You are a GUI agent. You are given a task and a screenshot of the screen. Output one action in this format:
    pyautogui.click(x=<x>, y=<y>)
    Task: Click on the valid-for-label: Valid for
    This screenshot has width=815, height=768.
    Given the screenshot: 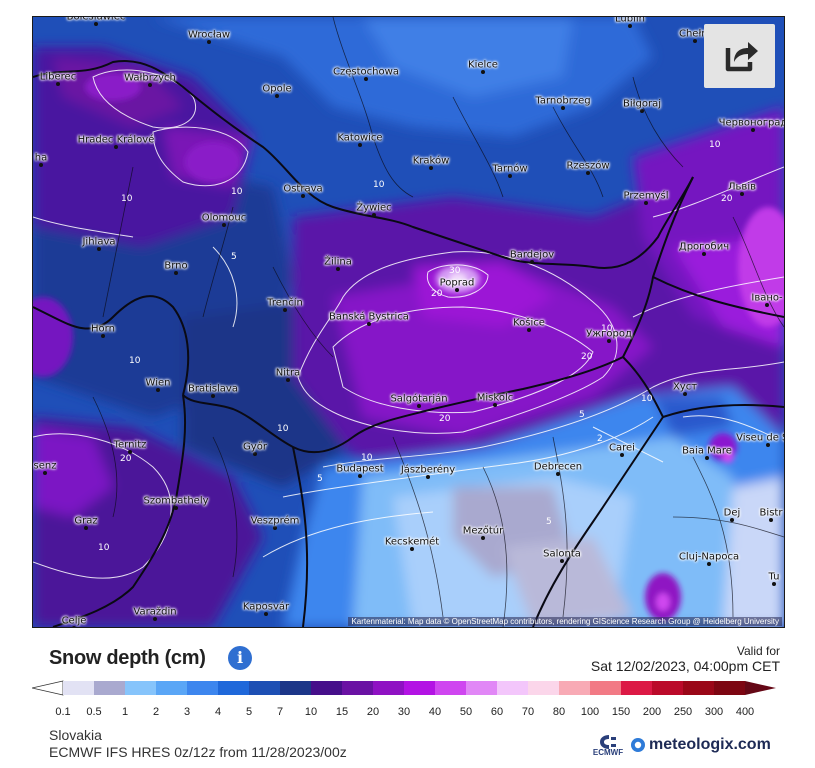 What is the action you would take?
    pyautogui.click(x=758, y=651)
    